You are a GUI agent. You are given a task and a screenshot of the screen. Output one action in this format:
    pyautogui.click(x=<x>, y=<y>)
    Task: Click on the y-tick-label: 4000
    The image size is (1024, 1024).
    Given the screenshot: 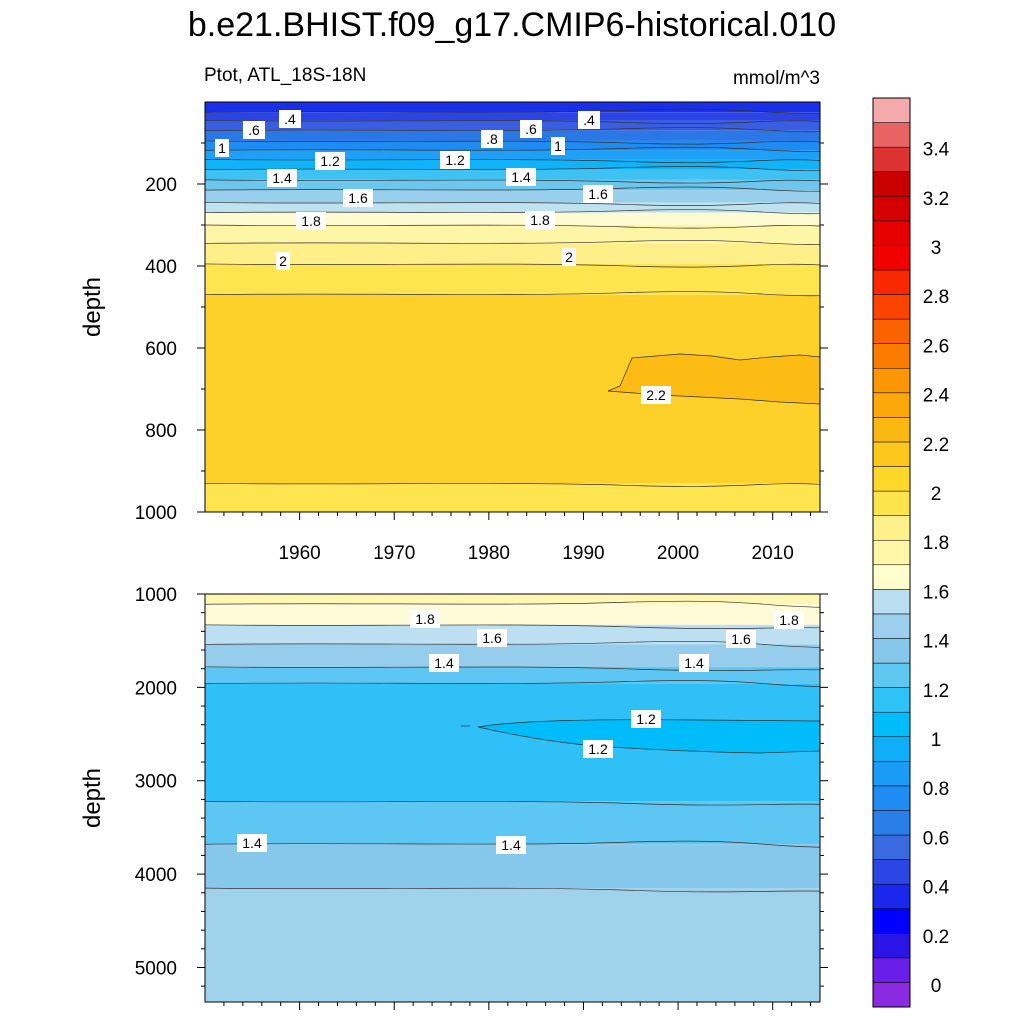 What is the action you would take?
    pyautogui.click(x=156, y=875)
    